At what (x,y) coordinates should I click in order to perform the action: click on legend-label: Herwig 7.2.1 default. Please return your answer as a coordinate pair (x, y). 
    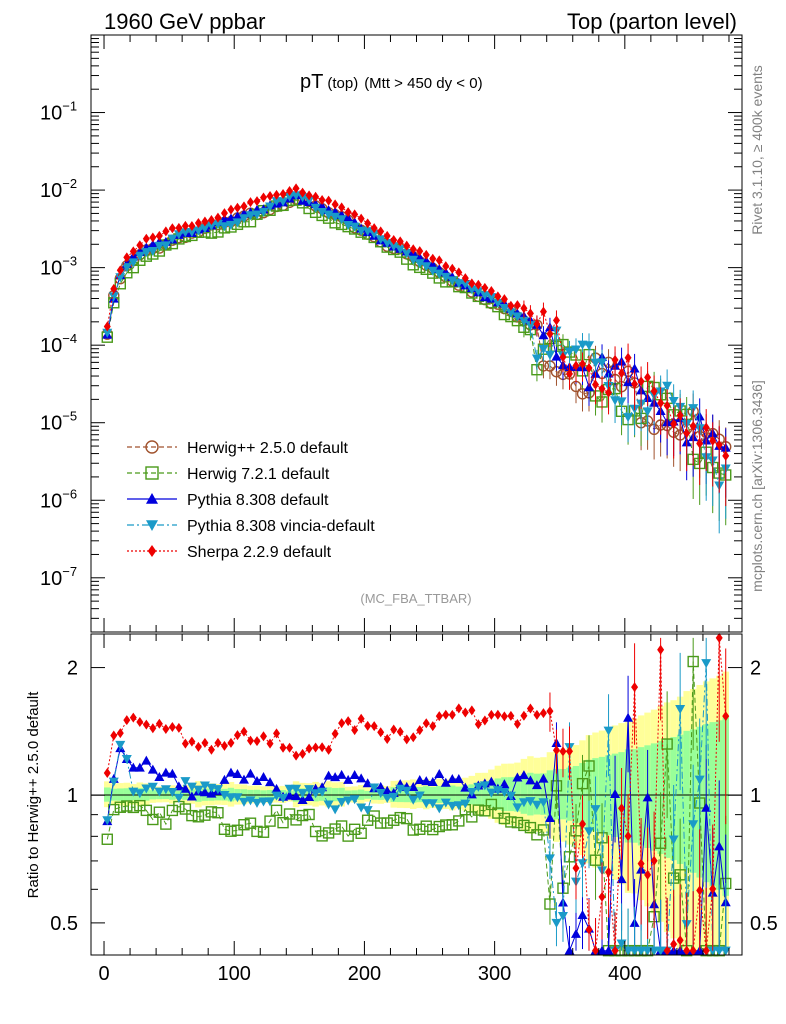
    Looking at the image, I should click on (258, 474).